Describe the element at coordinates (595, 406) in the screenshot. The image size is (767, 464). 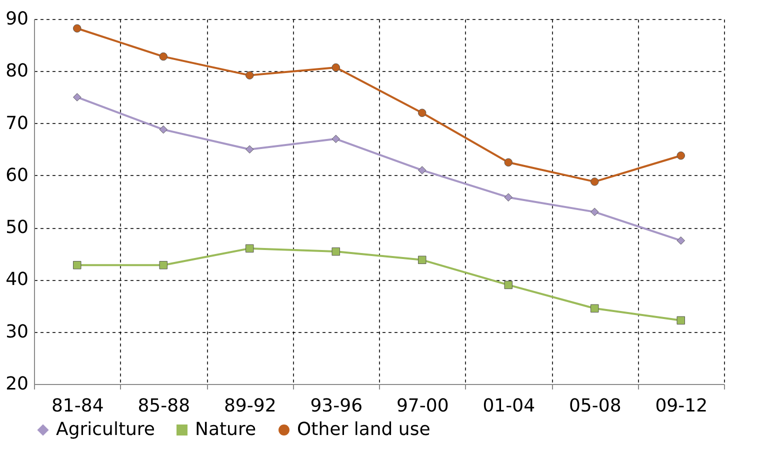
I see `x-tick-label: 05-08` at that location.